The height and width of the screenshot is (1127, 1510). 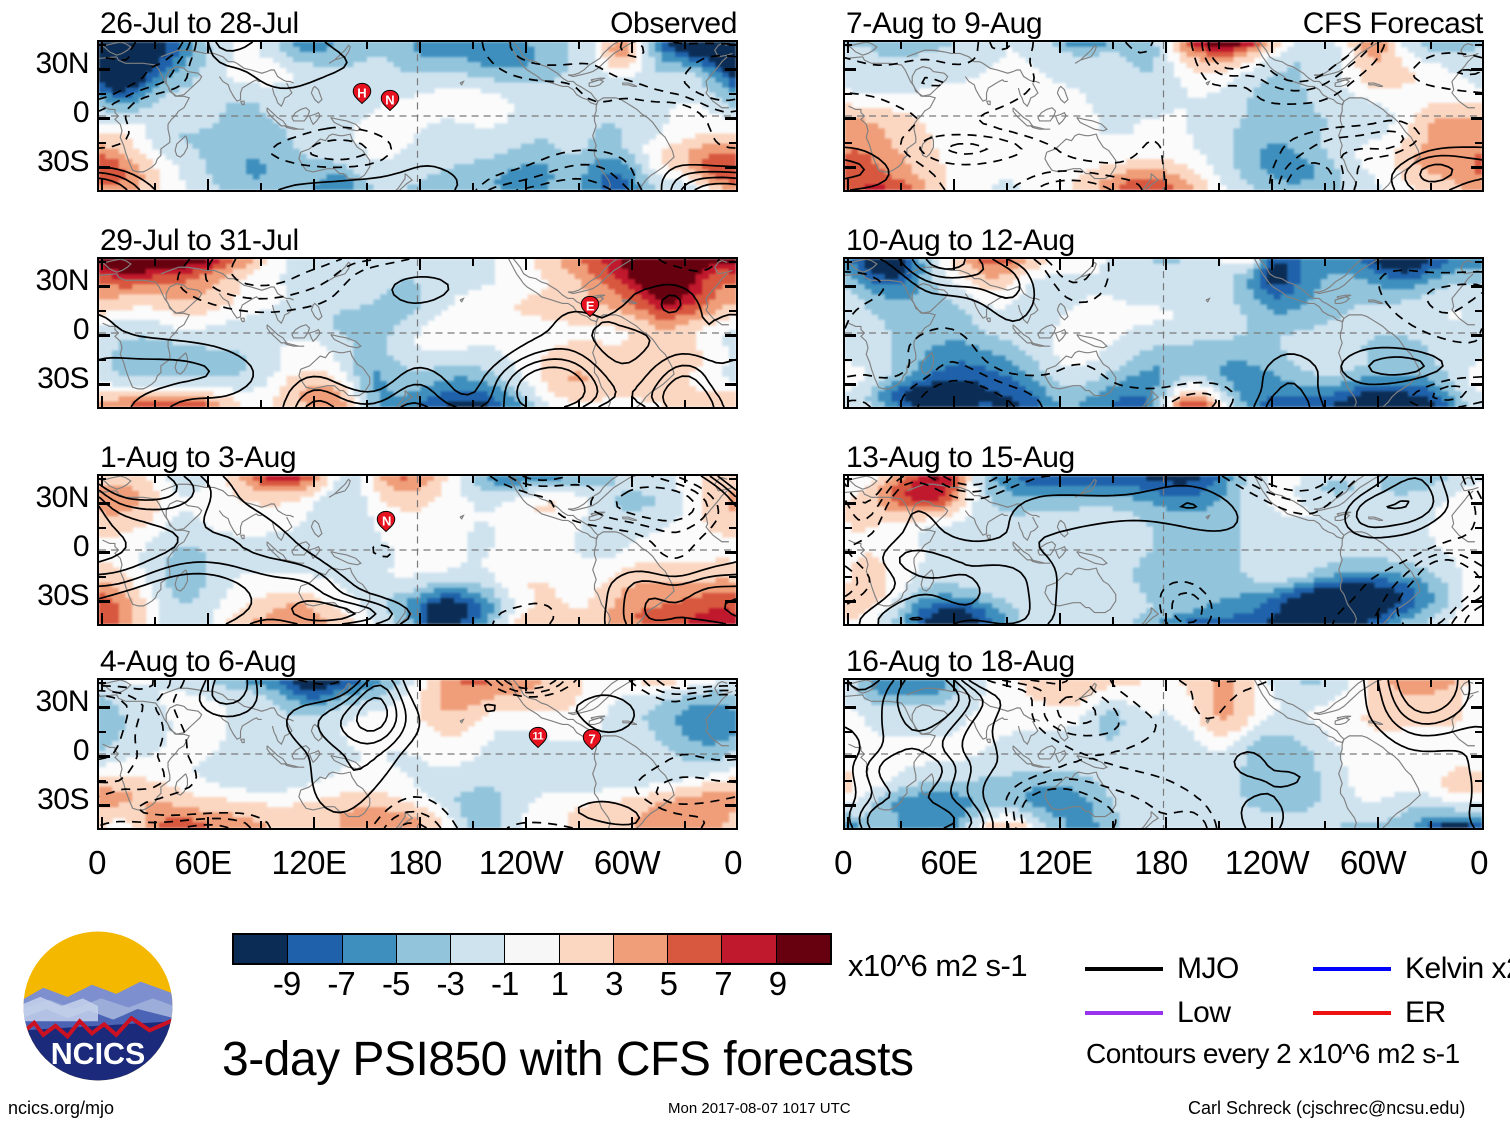 What do you see at coordinates (417, 550) in the screenshot?
I see `map-canvas-3: N` at bounding box center [417, 550].